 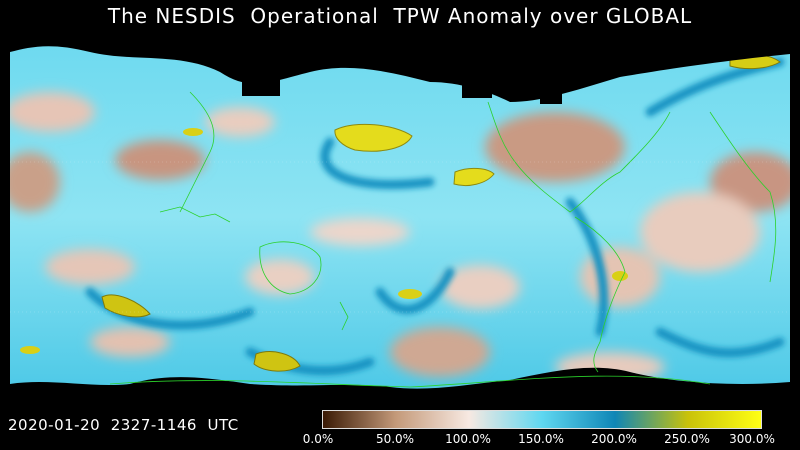 I want to click on coastline-south-america, so click(x=600, y=294).